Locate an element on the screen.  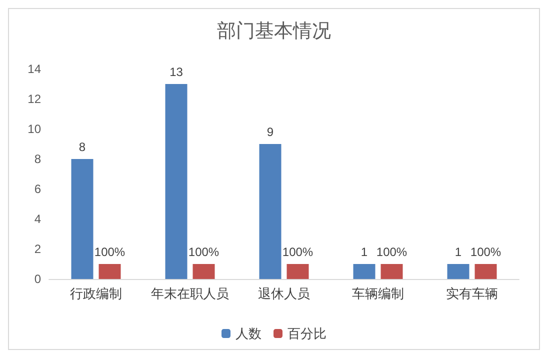
y-tick-label: 8 is located at coordinates (38, 159).